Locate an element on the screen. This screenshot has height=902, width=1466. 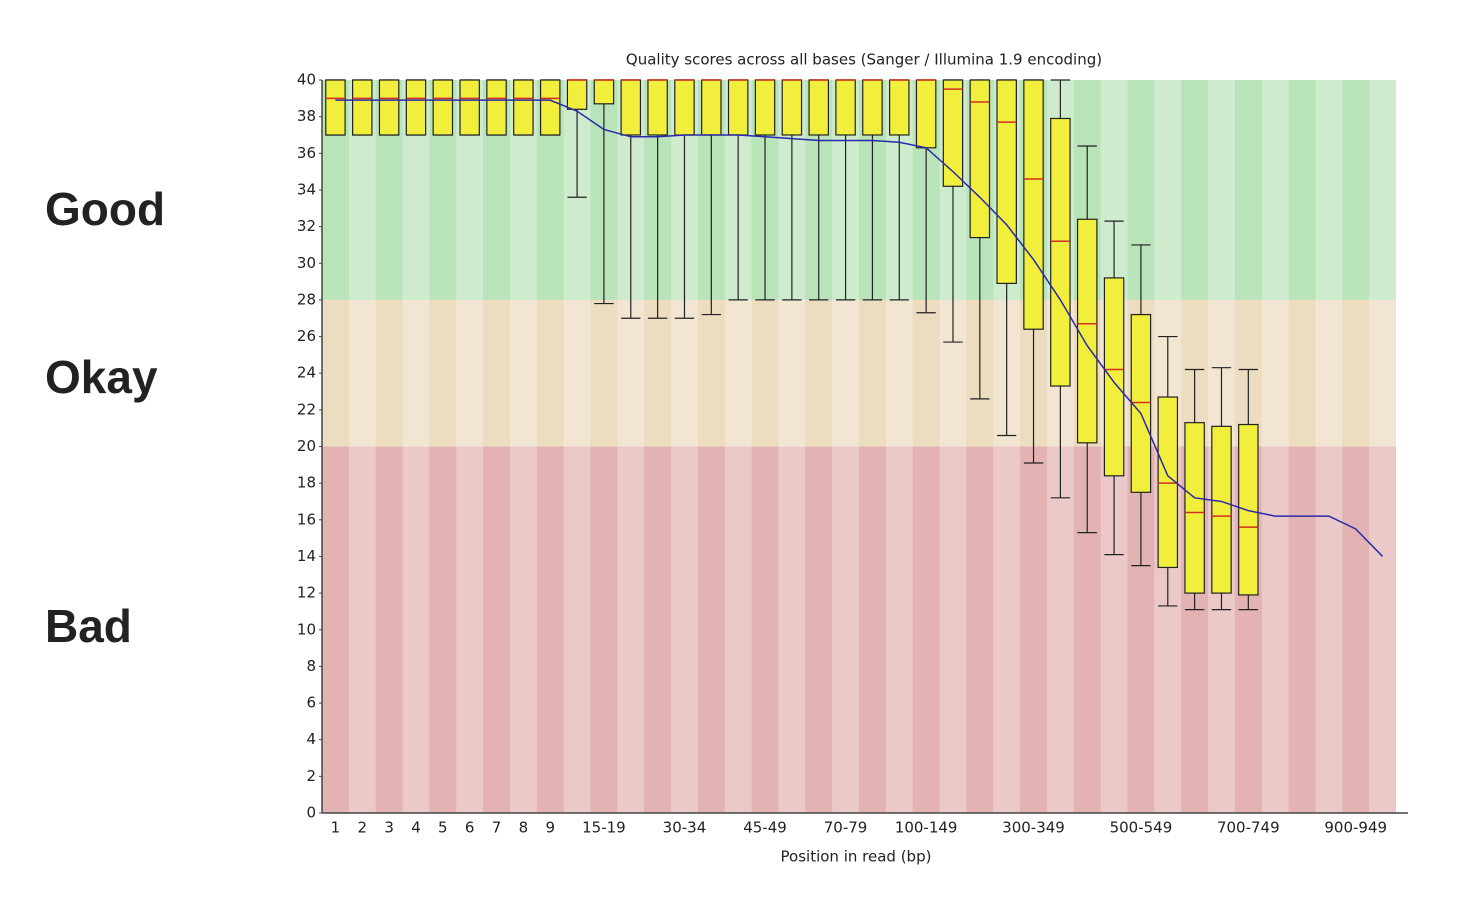
x-tick-label: 2 is located at coordinates (363, 828).